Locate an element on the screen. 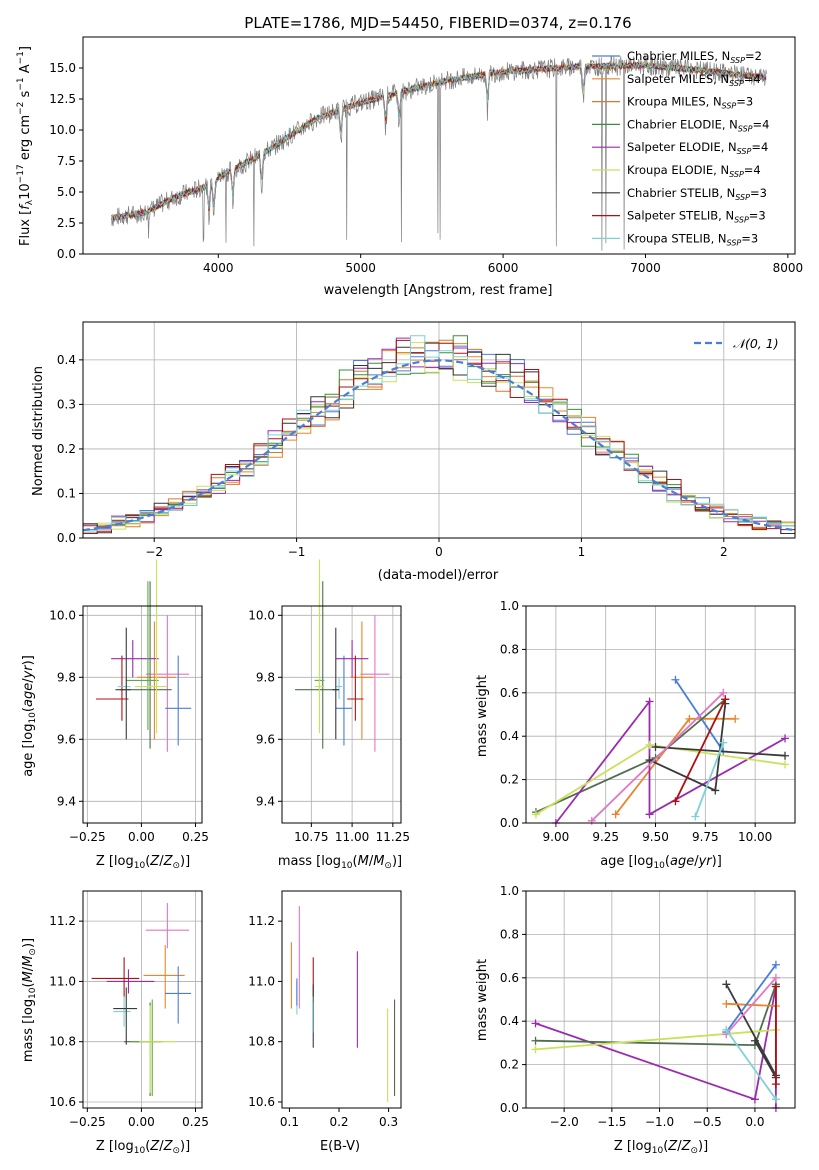 This screenshot has height=1170, width=819. age_vs_mass-ytick-label: 9.4 is located at coordinates (265, 801).